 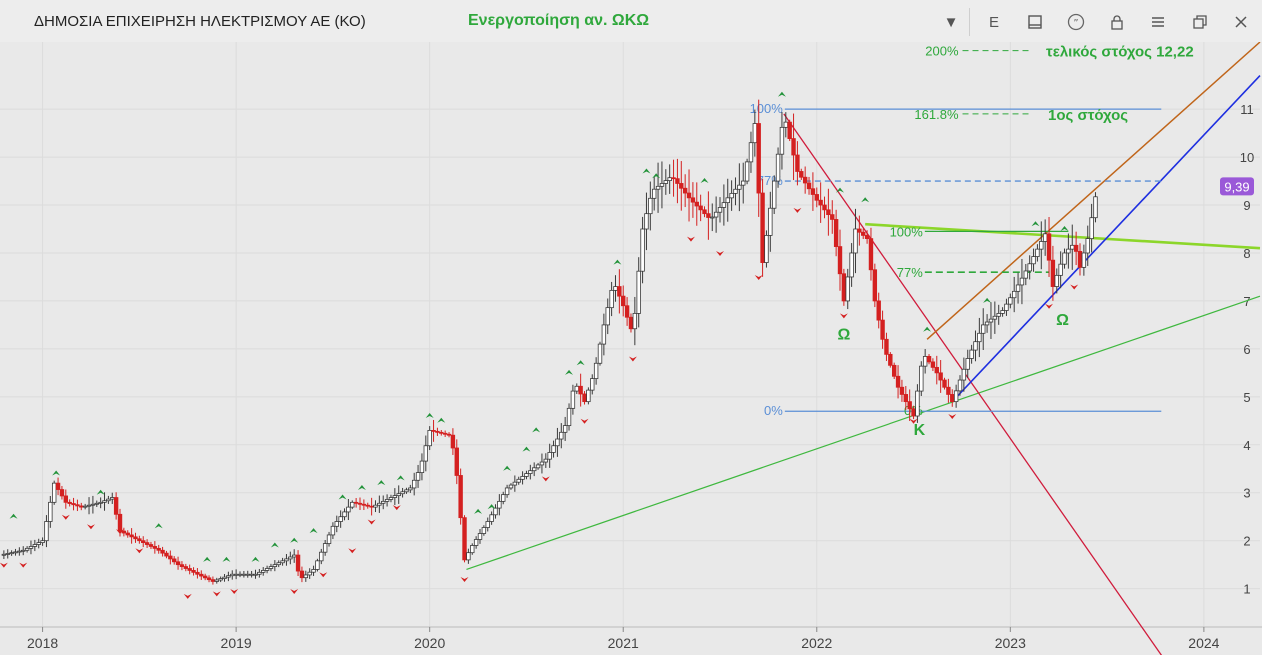 I want to click on lock-icon, so click(x=1117, y=22).